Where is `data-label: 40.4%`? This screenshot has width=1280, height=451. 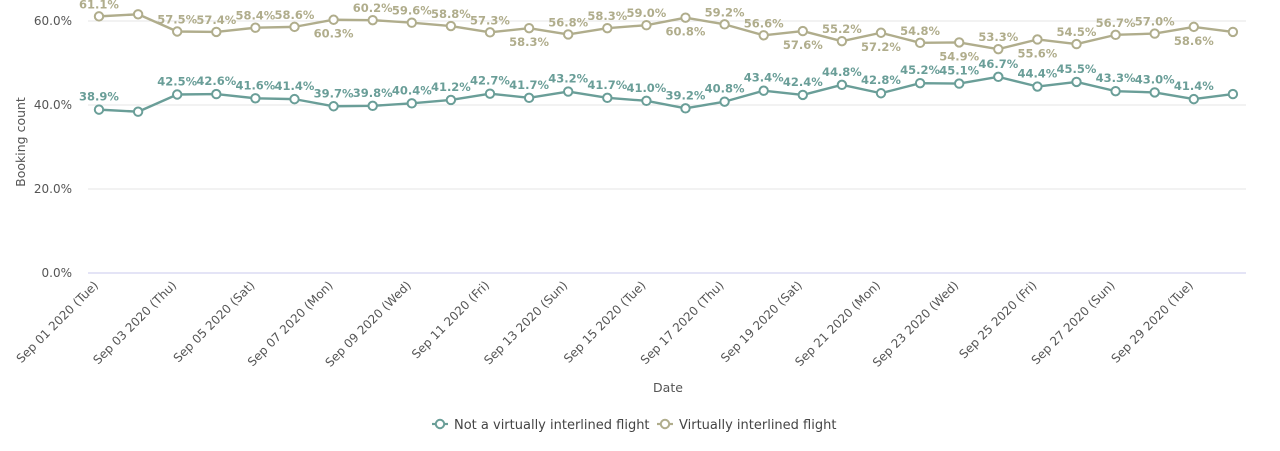 data-label: 40.4% is located at coordinates (412, 90).